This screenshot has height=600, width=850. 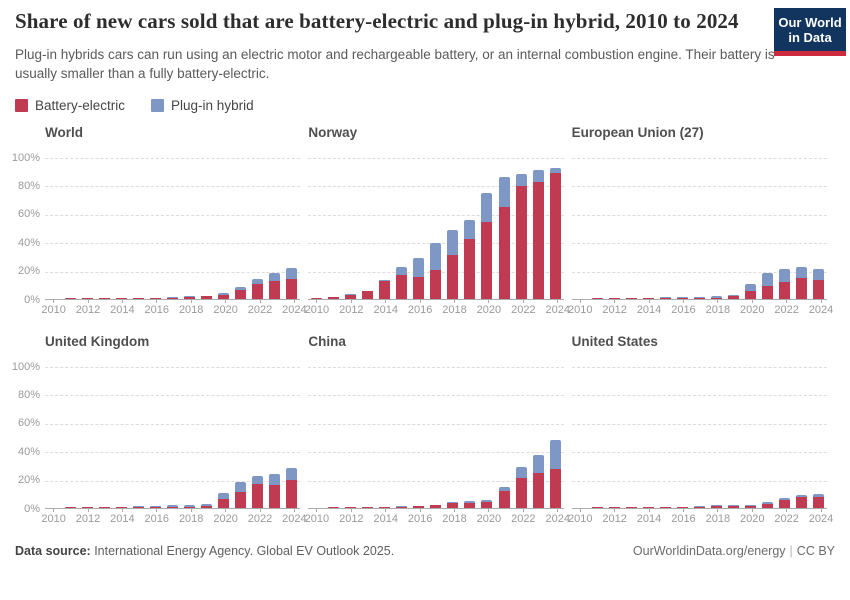 What do you see at coordinates (28, 480) in the screenshot?
I see `y-axis-tick-label: 20%` at bounding box center [28, 480].